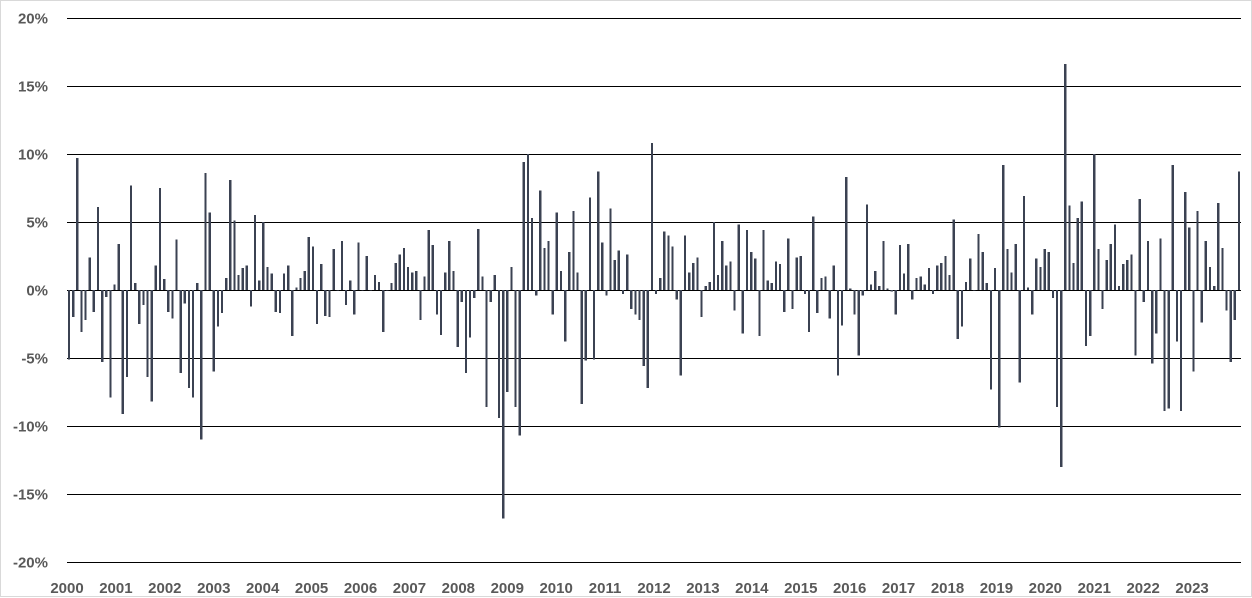  Describe the element at coordinates (30, 563) in the screenshot. I see `y-tick-label: -20%` at that location.